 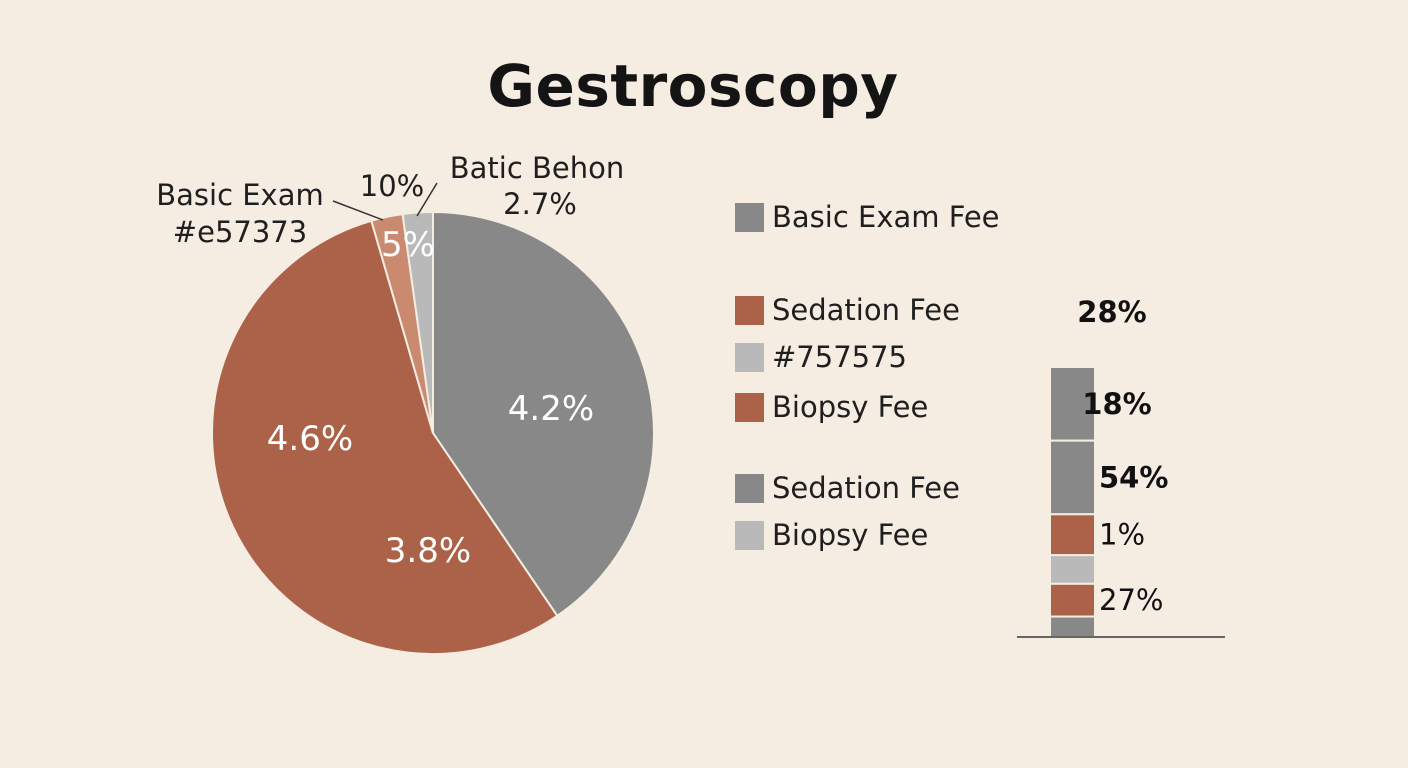 I want to click on pie-callouts: Basic Exam #e57373 10% Batic Behon 2.7%, so click(x=390, y=200).